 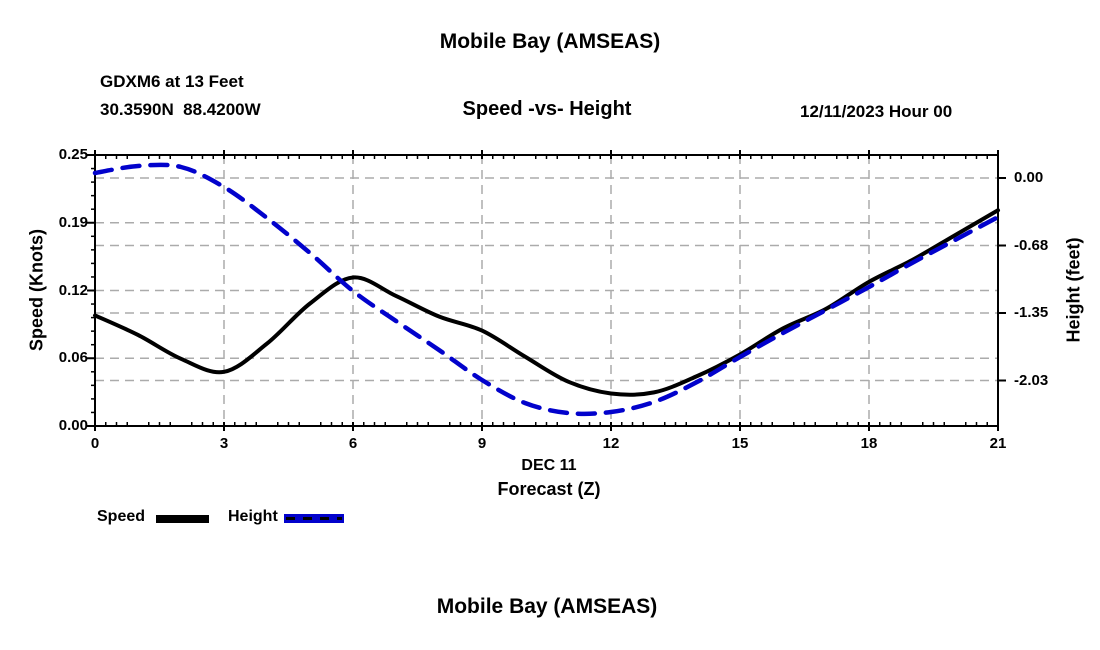 I want to click on legend-swatch-height-dashes, so click(x=314, y=518).